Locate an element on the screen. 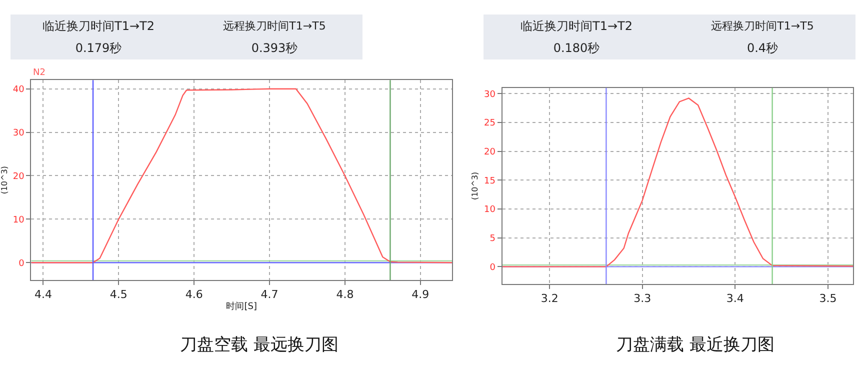  text: 0.4秒 is located at coordinates (762, 48).